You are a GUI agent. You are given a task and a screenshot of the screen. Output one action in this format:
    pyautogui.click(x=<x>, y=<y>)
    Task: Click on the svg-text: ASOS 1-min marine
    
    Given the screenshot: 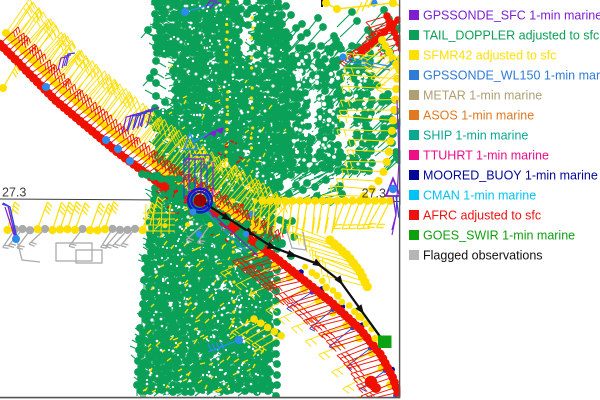 What is the action you would take?
    pyautogui.click(x=478, y=116)
    